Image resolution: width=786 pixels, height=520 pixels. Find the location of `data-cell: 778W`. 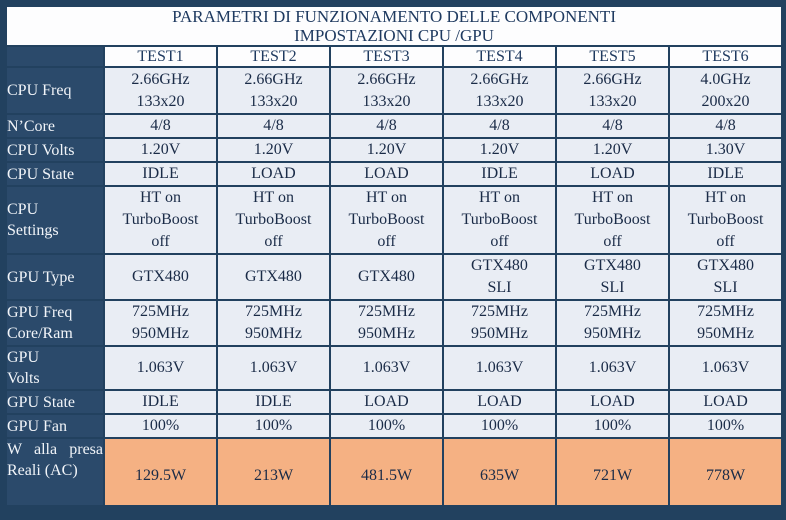

data-cell: 778W is located at coordinates (724, 471).